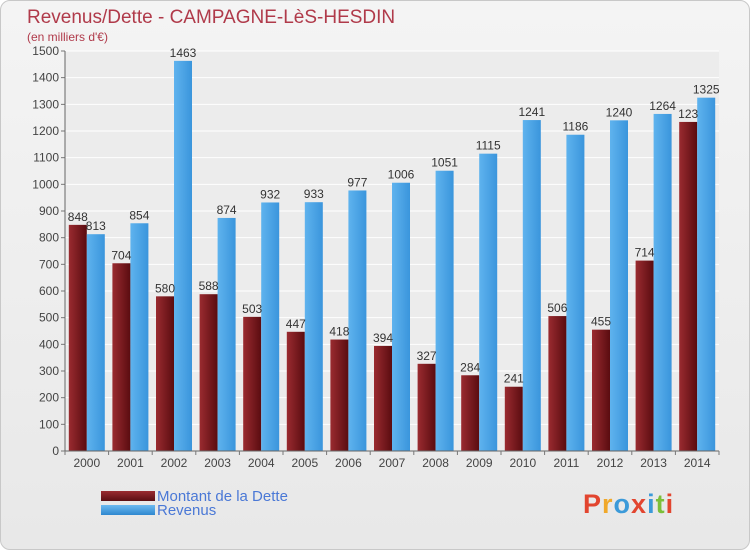  I want to click on logo-letter: i, so click(670, 504).